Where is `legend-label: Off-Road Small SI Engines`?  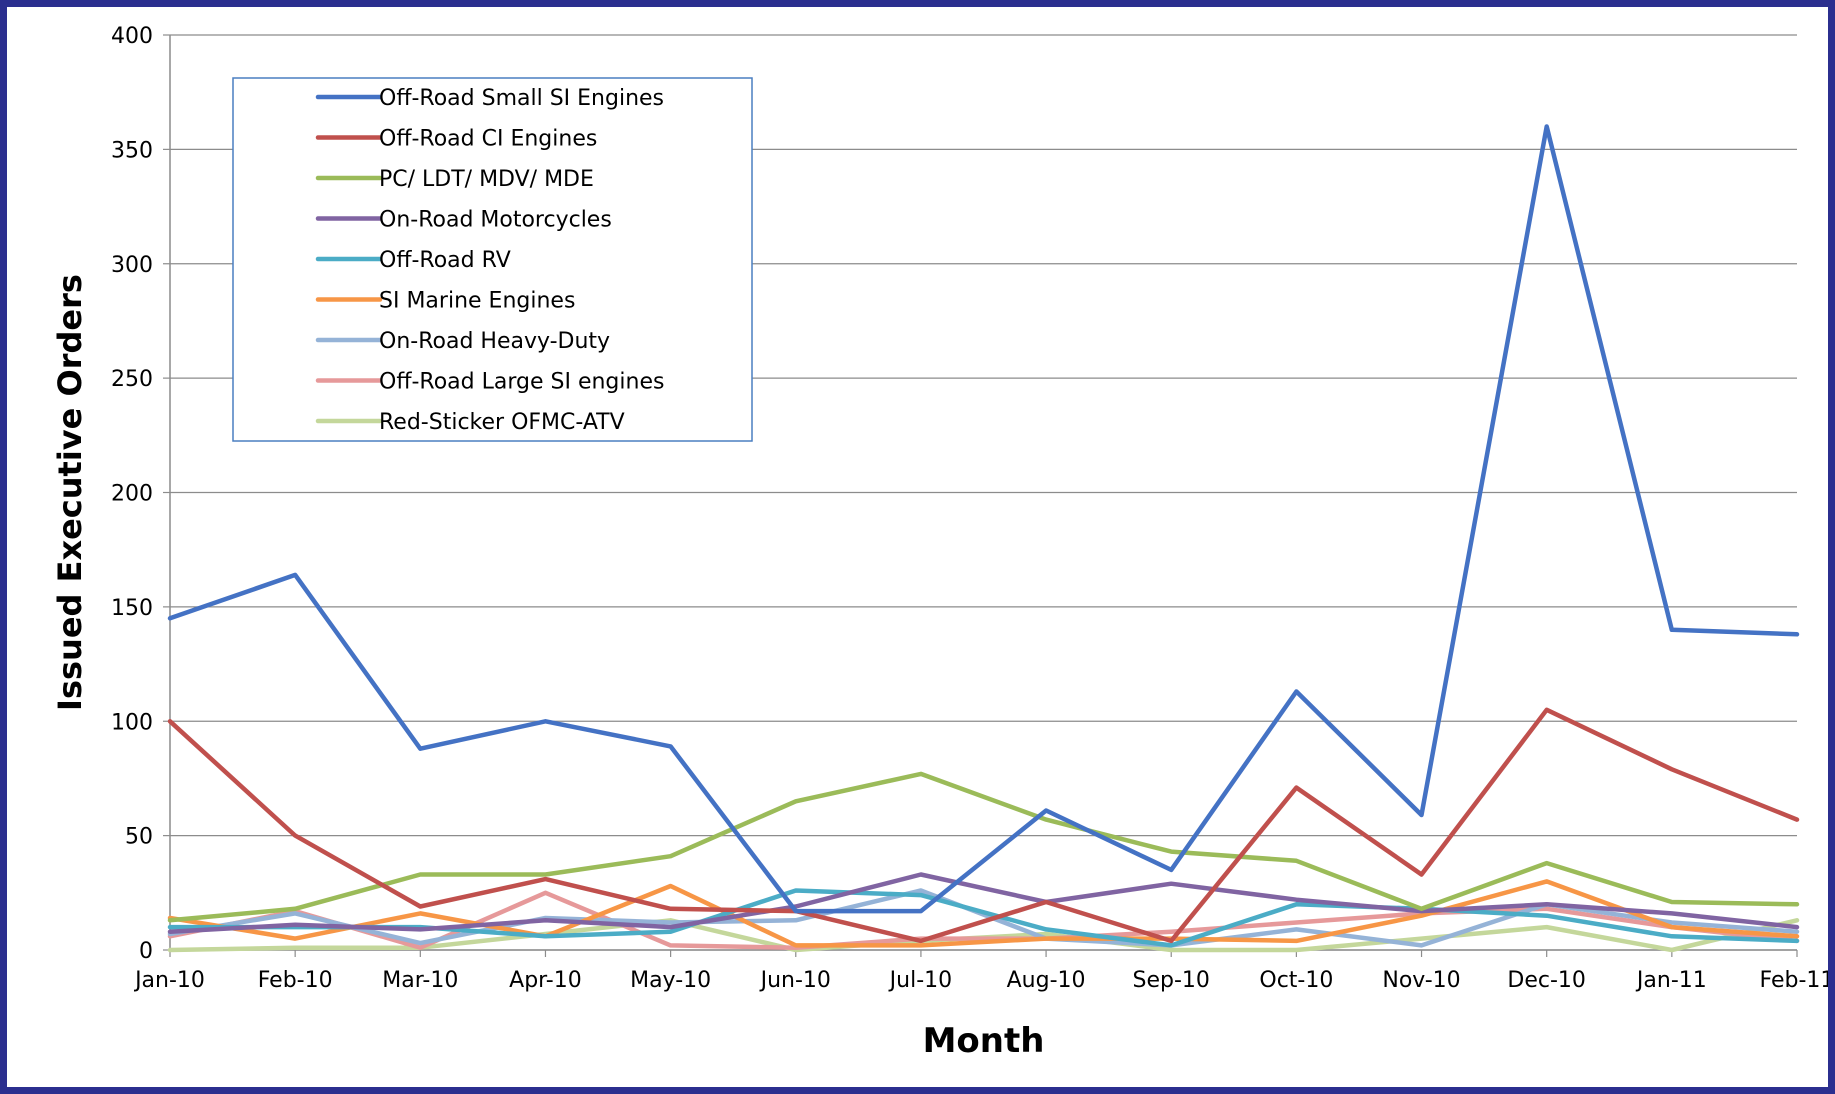 legend-label: Off-Road Small SI Engines is located at coordinates (521, 98).